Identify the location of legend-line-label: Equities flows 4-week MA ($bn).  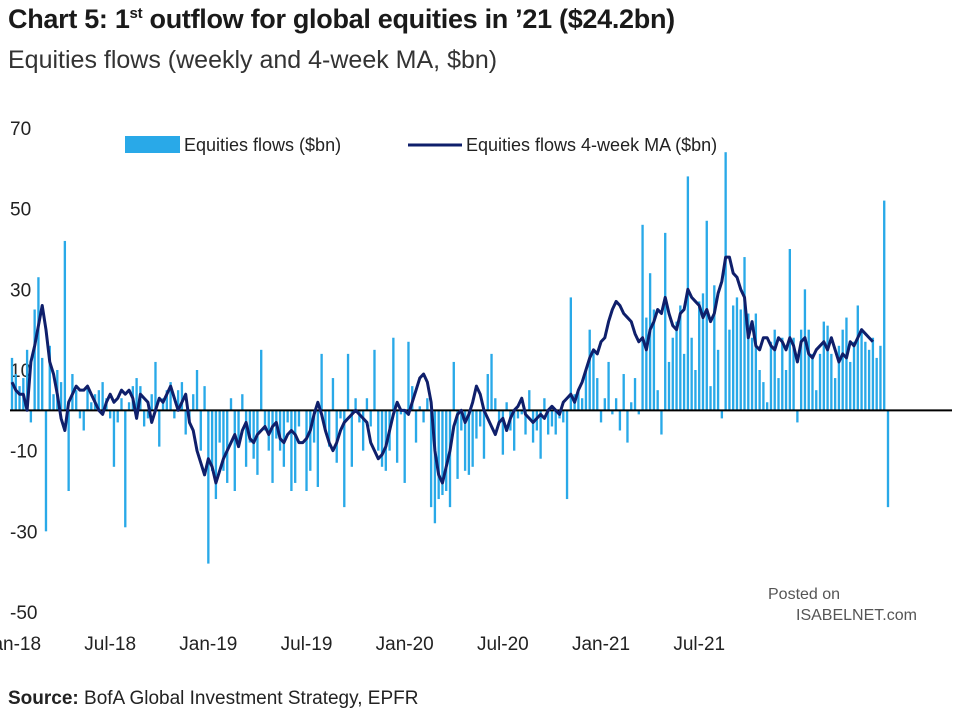
(591, 145).